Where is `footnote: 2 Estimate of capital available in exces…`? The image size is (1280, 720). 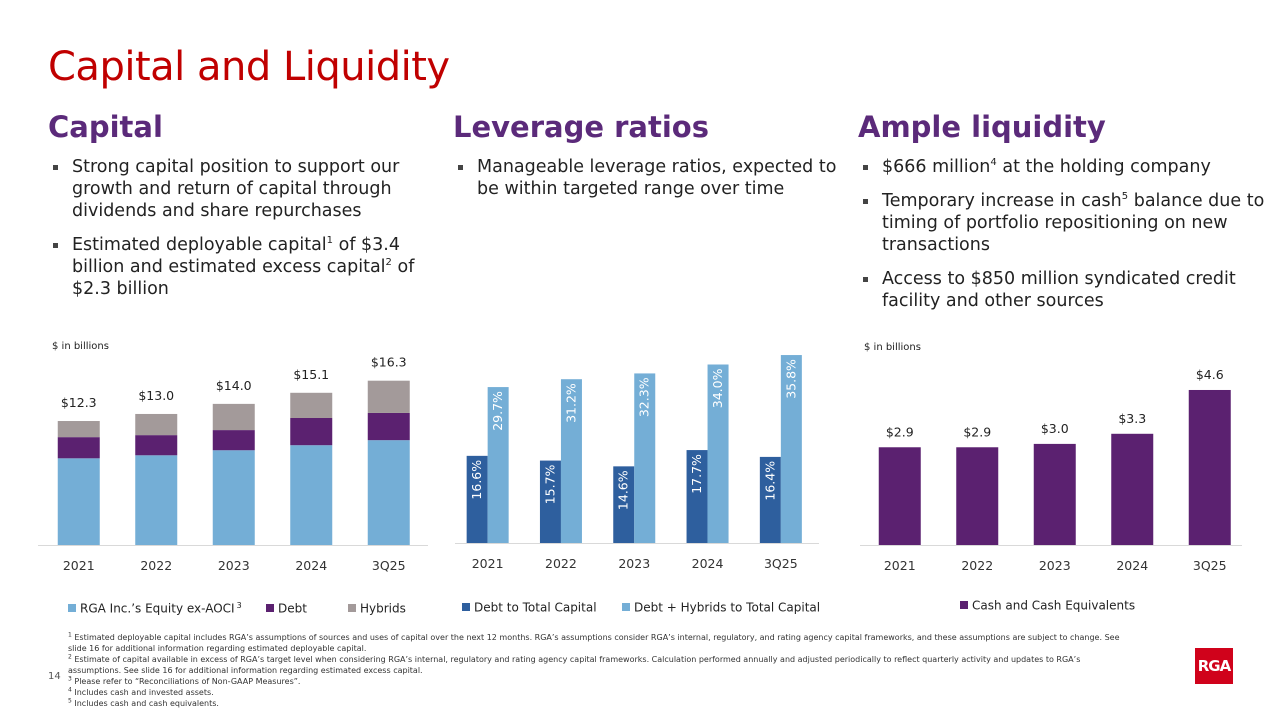 footnote: 2 Estimate of capital available in exces… is located at coordinates (600, 665).